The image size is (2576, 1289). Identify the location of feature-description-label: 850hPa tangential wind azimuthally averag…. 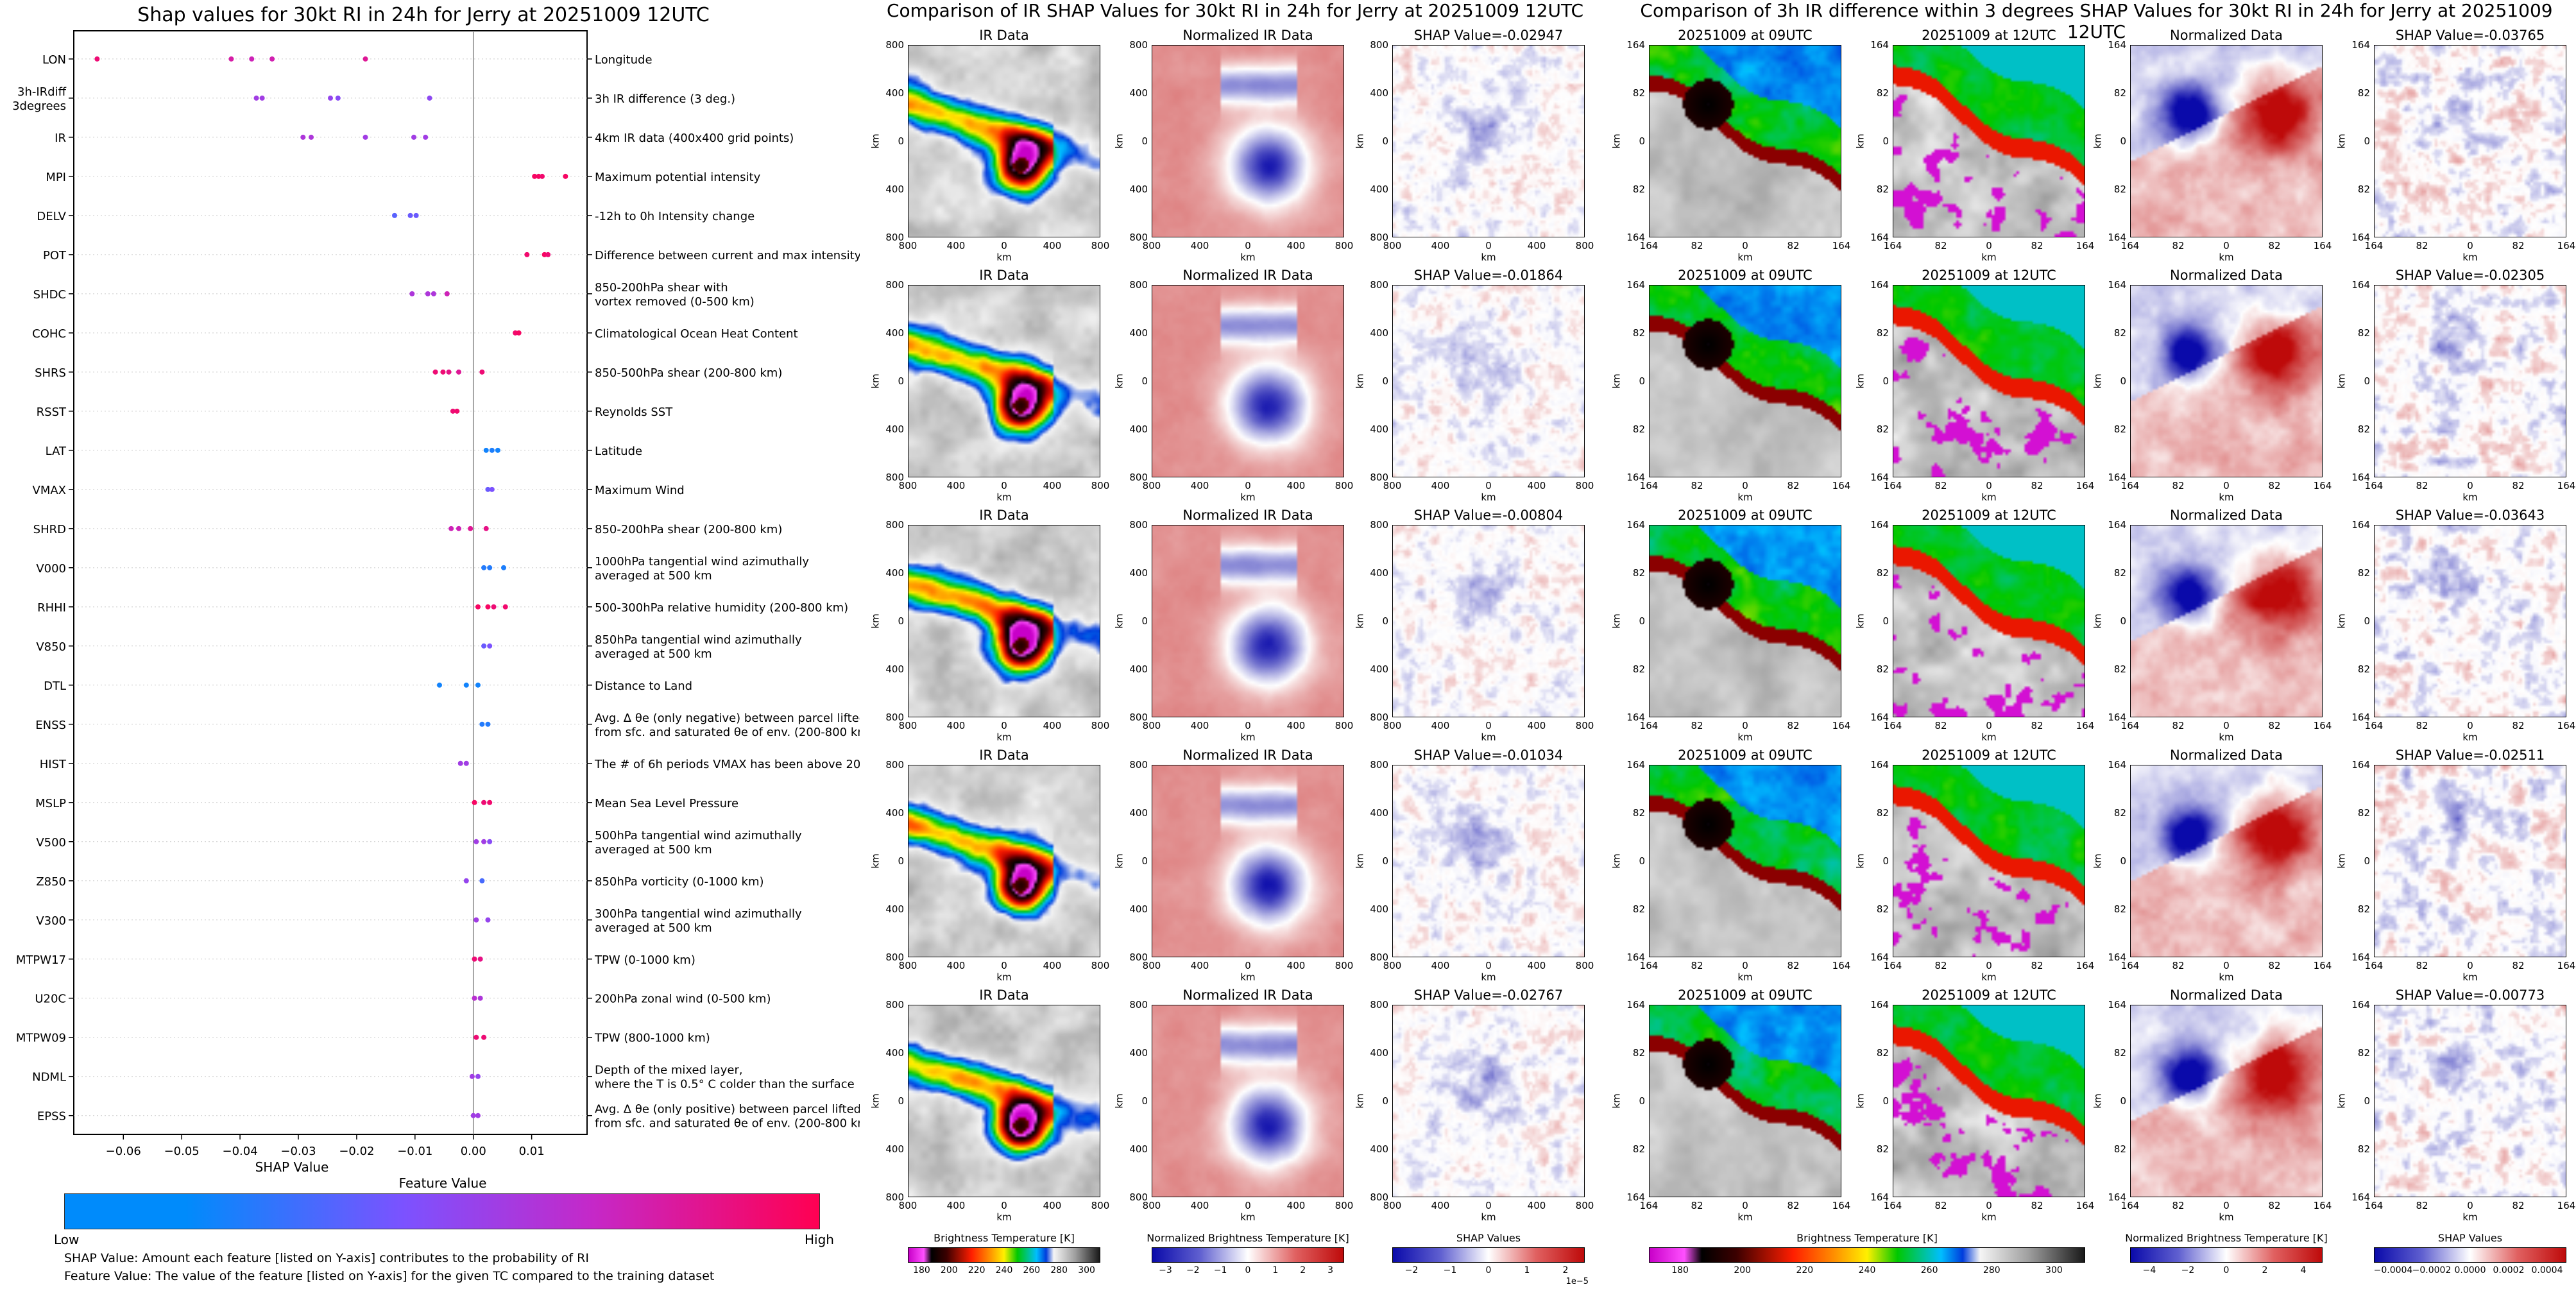
(698, 647).